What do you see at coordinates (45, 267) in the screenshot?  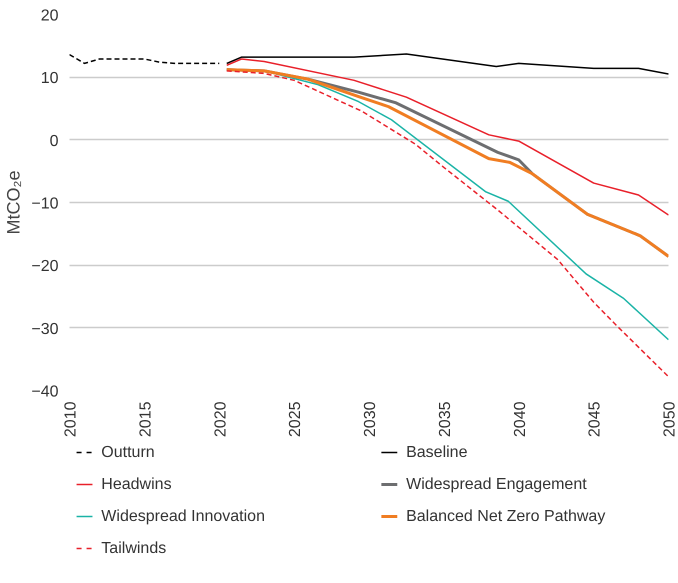 I see `y-tick-label: −20` at bounding box center [45, 267].